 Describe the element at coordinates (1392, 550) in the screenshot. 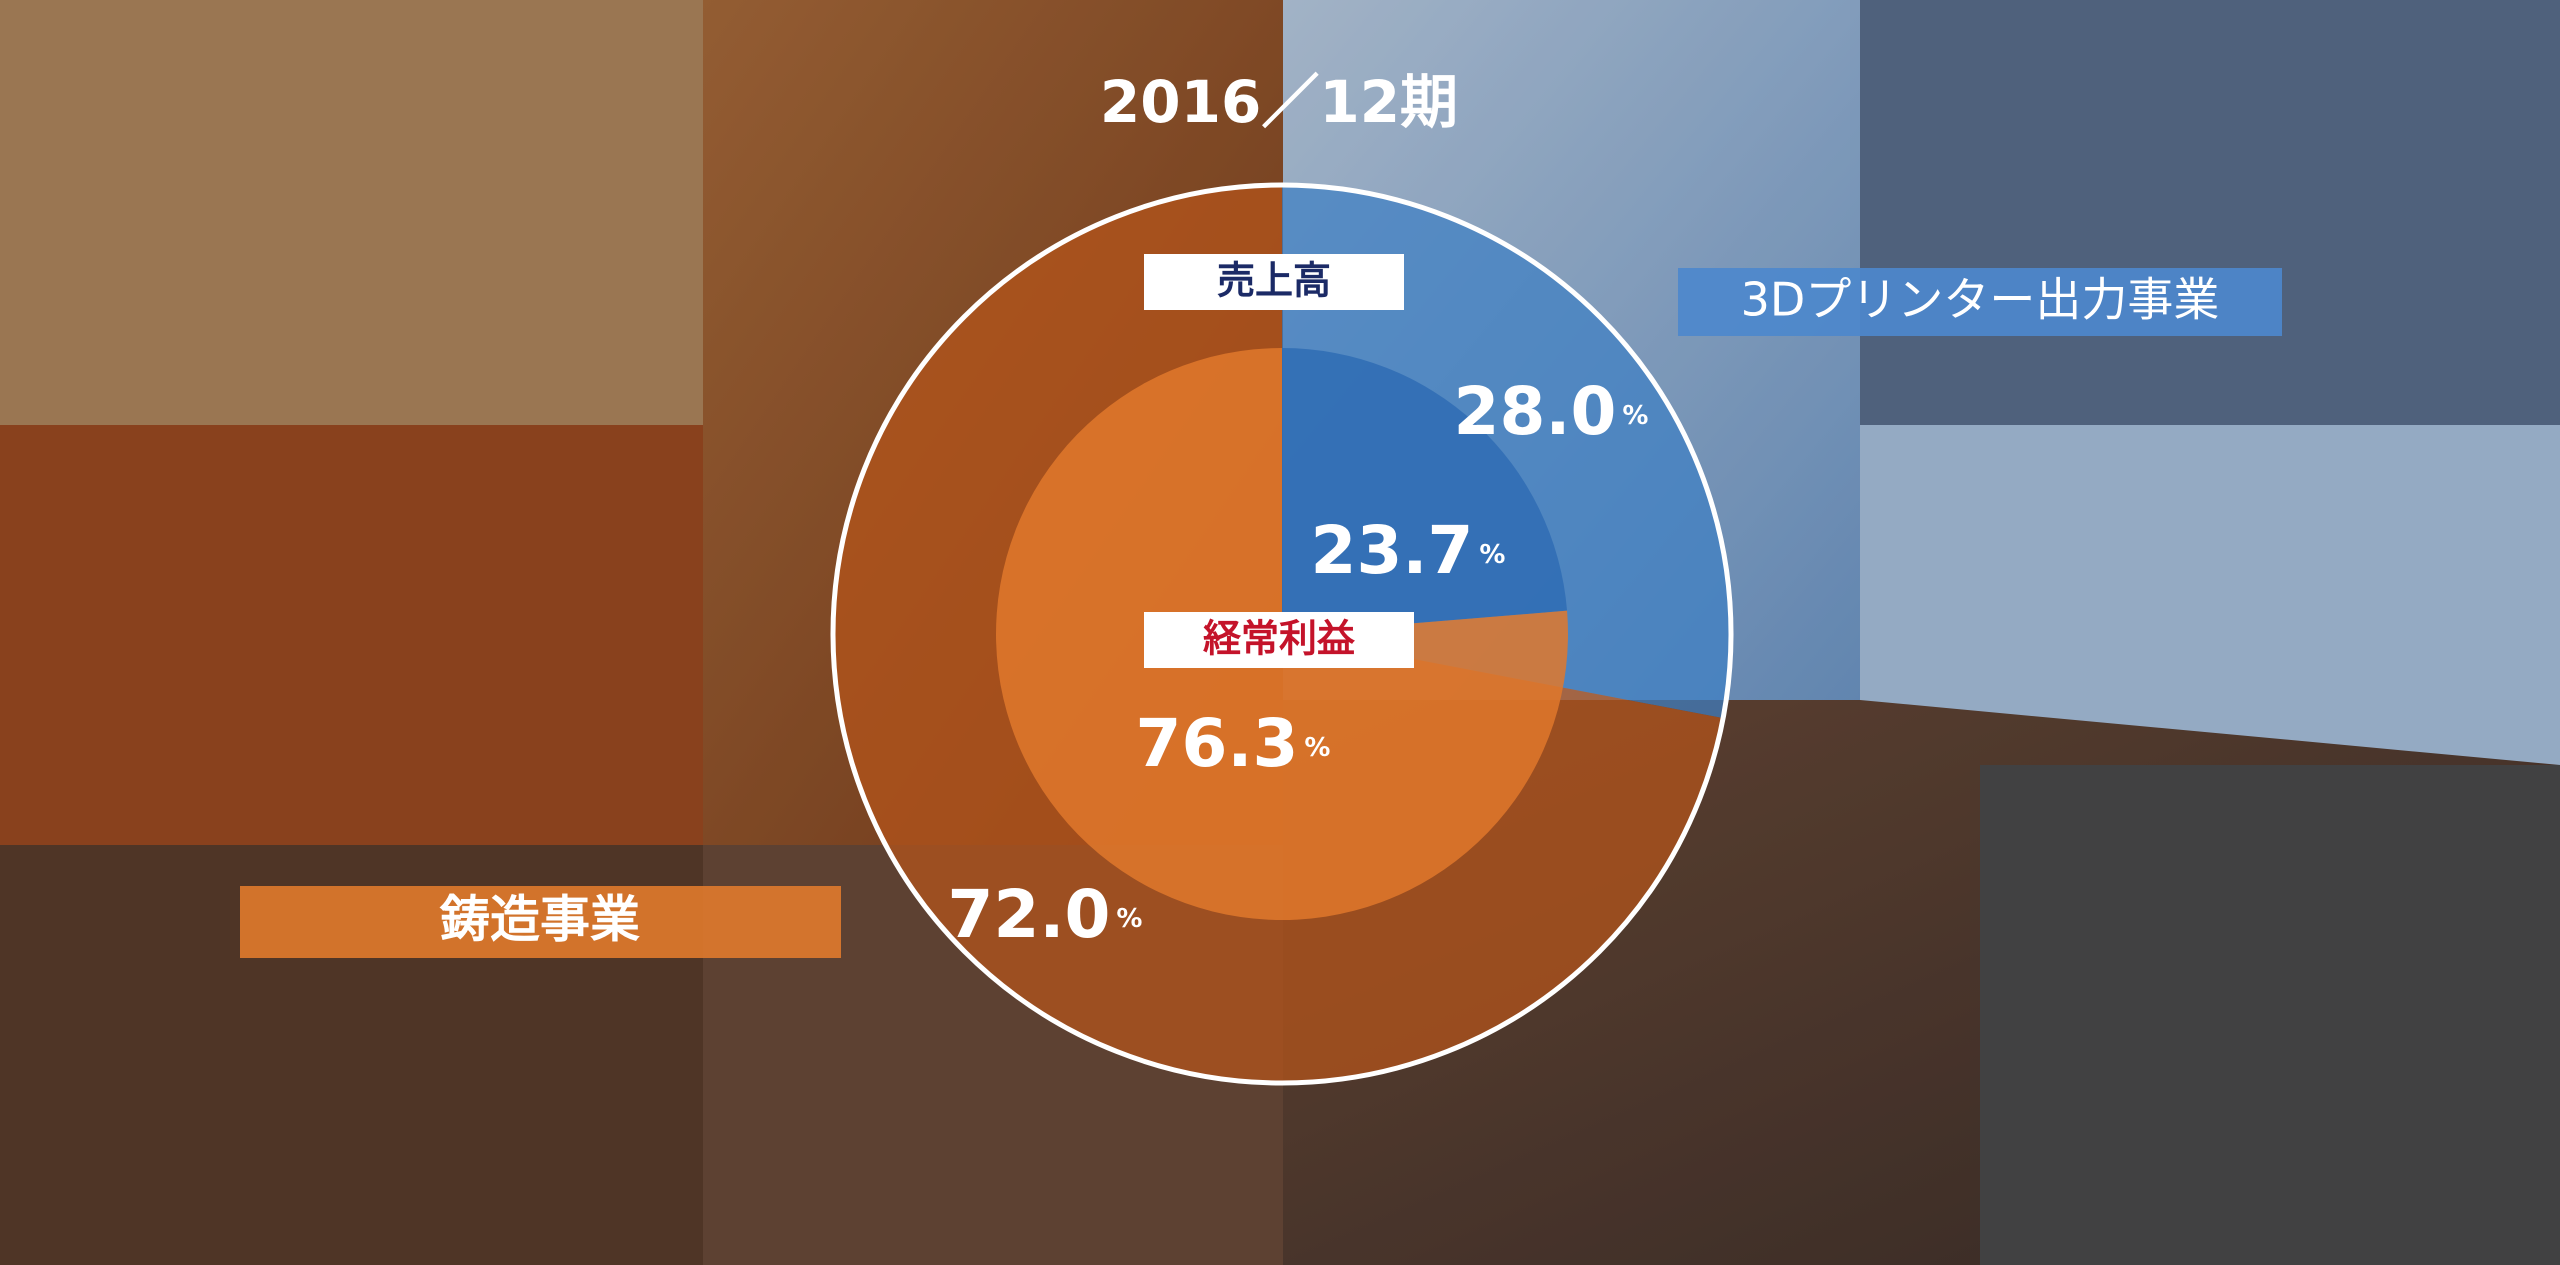

I see `value-number: 23.7` at that location.